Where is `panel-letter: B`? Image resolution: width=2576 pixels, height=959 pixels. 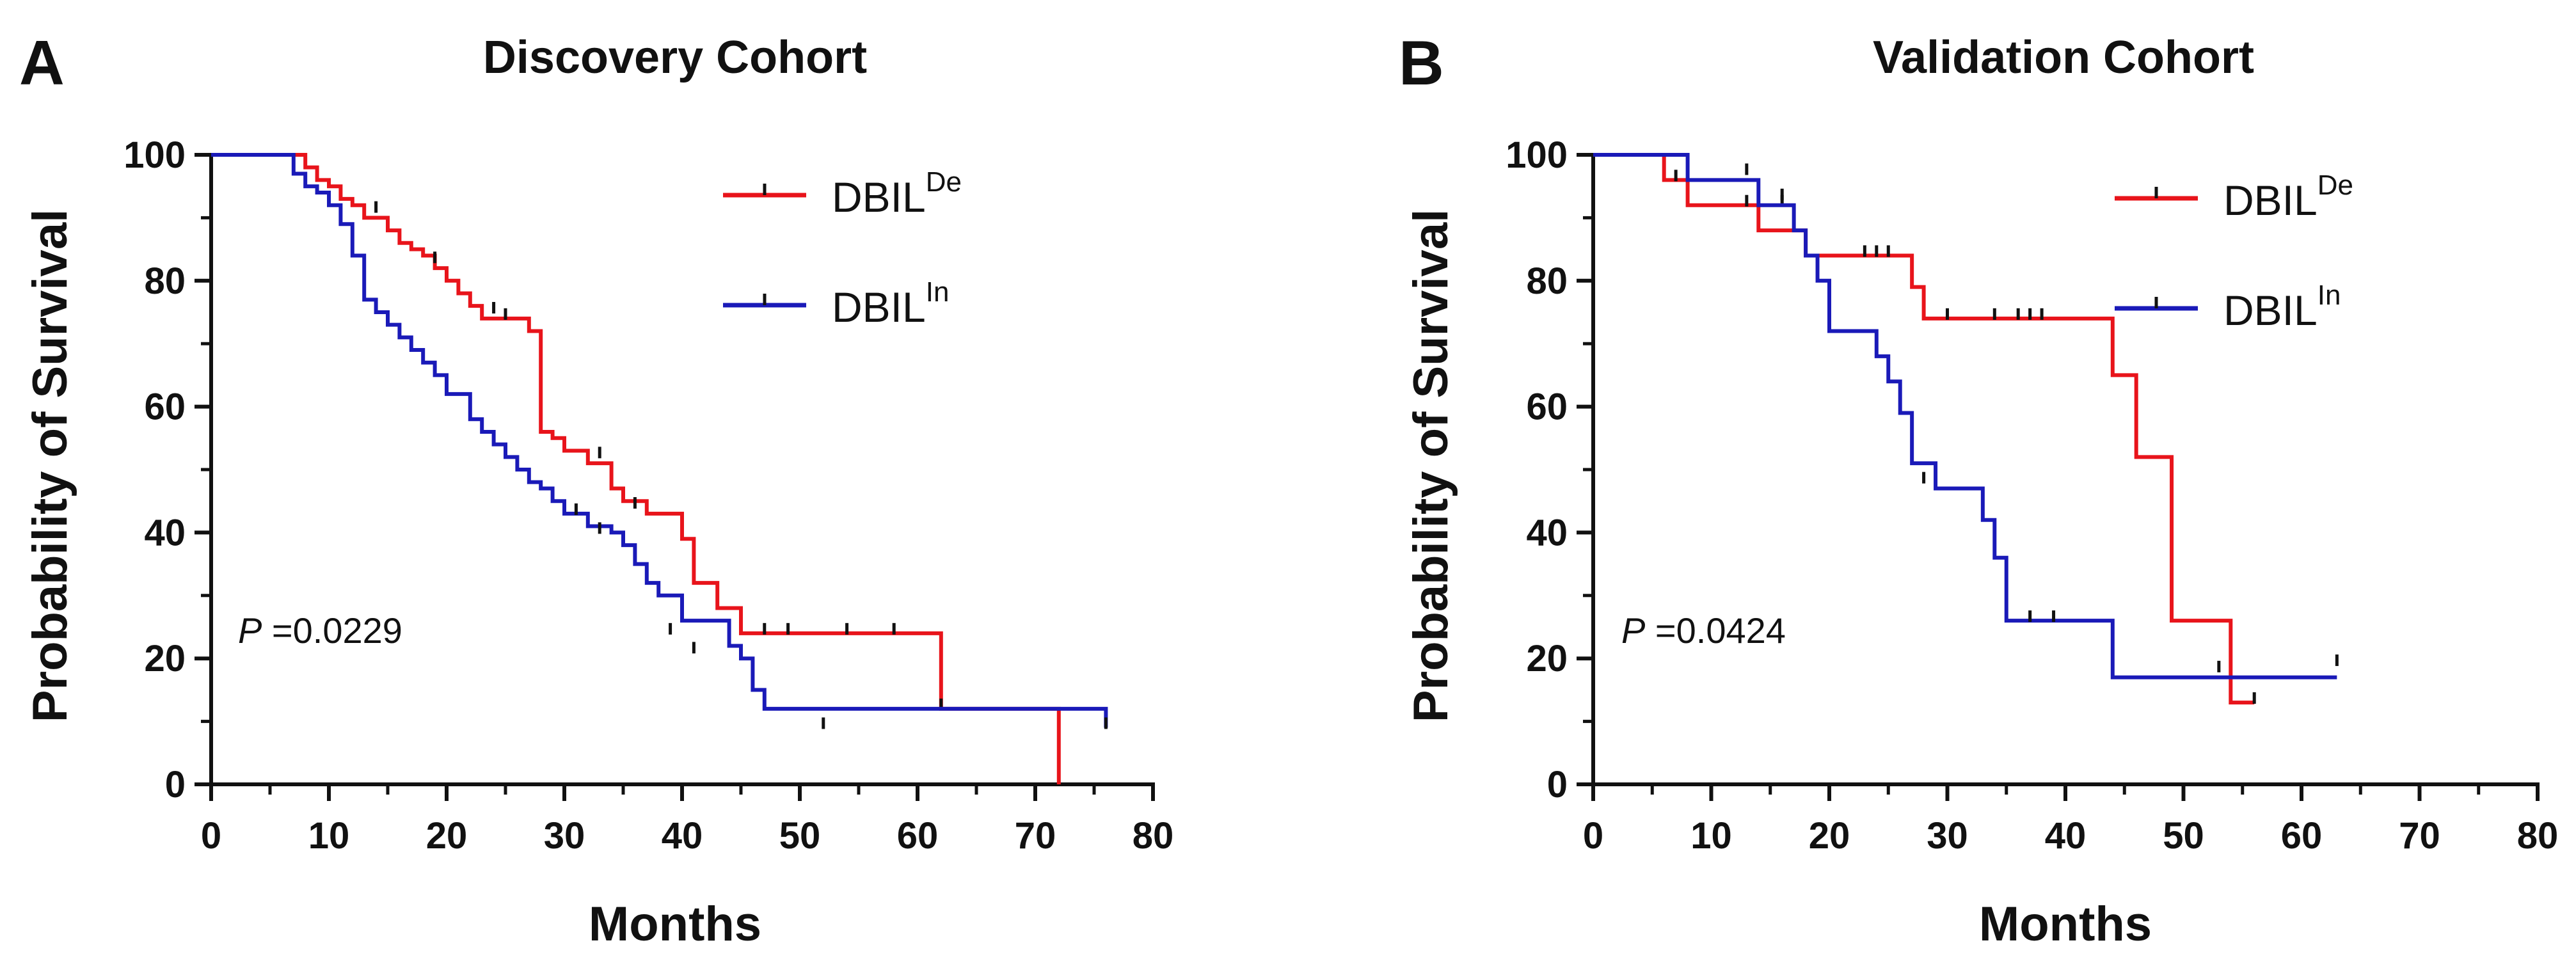
panel-letter: B is located at coordinates (1422, 63).